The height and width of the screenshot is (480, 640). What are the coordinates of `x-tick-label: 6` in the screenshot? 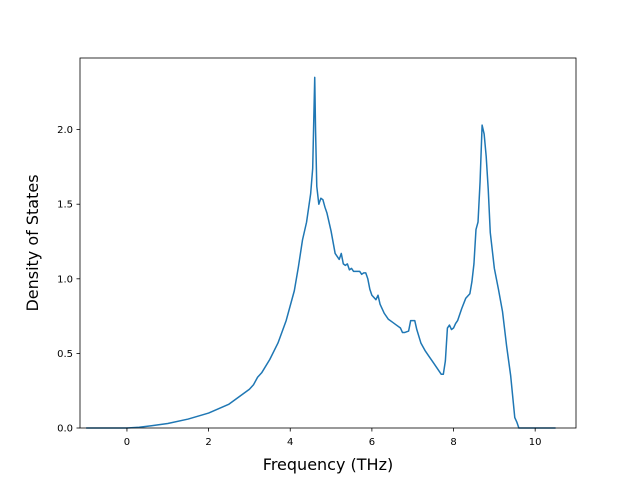 It's located at (372, 442).